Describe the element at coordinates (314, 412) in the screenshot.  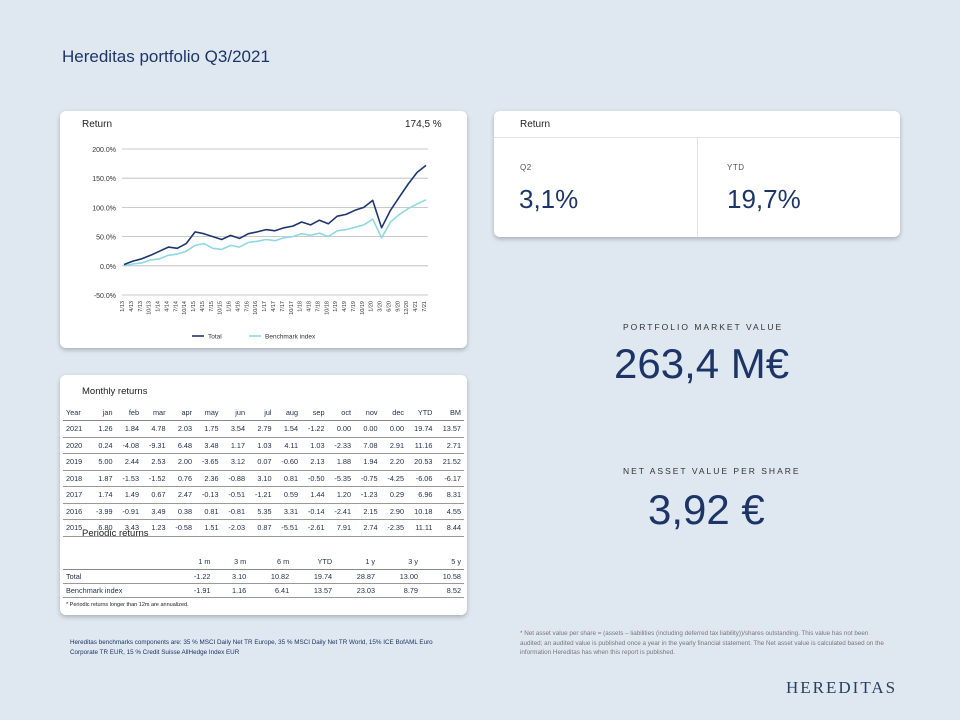
I see `monthly-header-cell: sep` at that location.